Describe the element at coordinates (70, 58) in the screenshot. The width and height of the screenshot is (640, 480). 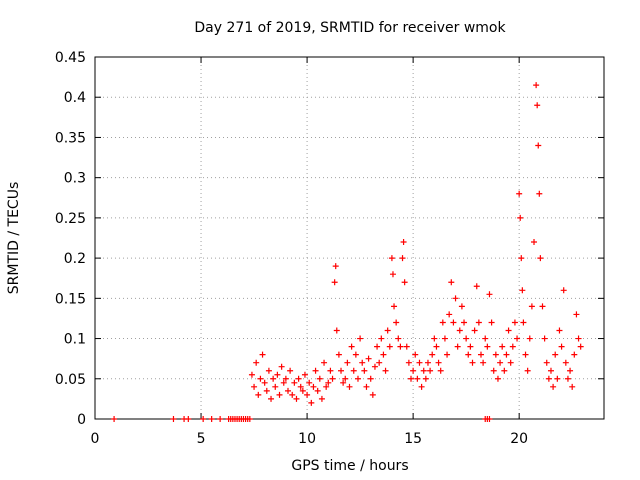
I see `y-tick-label: 0.45` at that location.